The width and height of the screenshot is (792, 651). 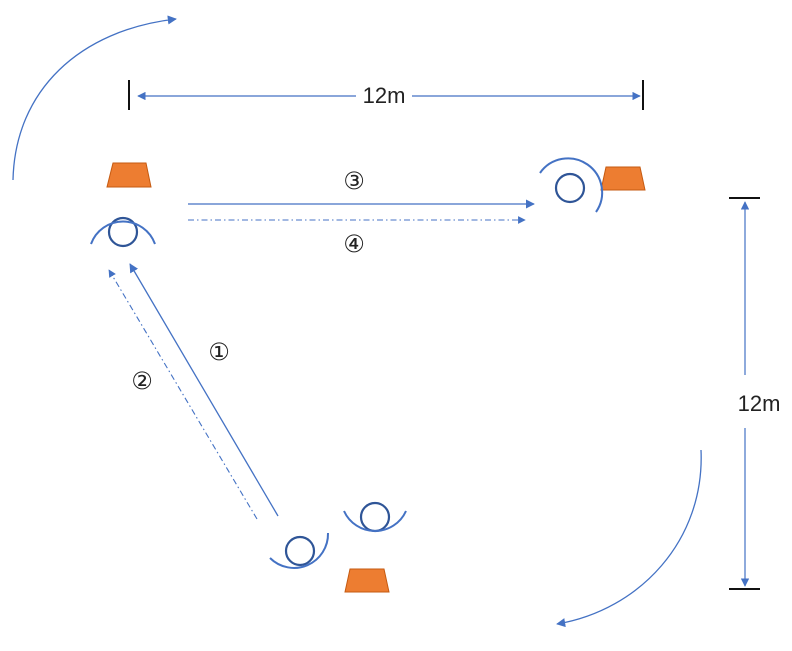 What do you see at coordinates (129, 175) in the screenshot?
I see `cone-top-left` at bounding box center [129, 175].